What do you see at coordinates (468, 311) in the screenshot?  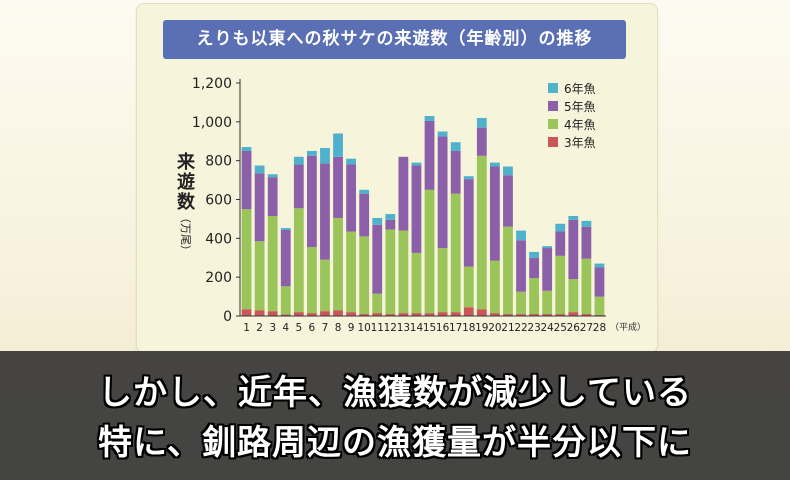 I see `bar-3年魚-18` at bounding box center [468, 311].